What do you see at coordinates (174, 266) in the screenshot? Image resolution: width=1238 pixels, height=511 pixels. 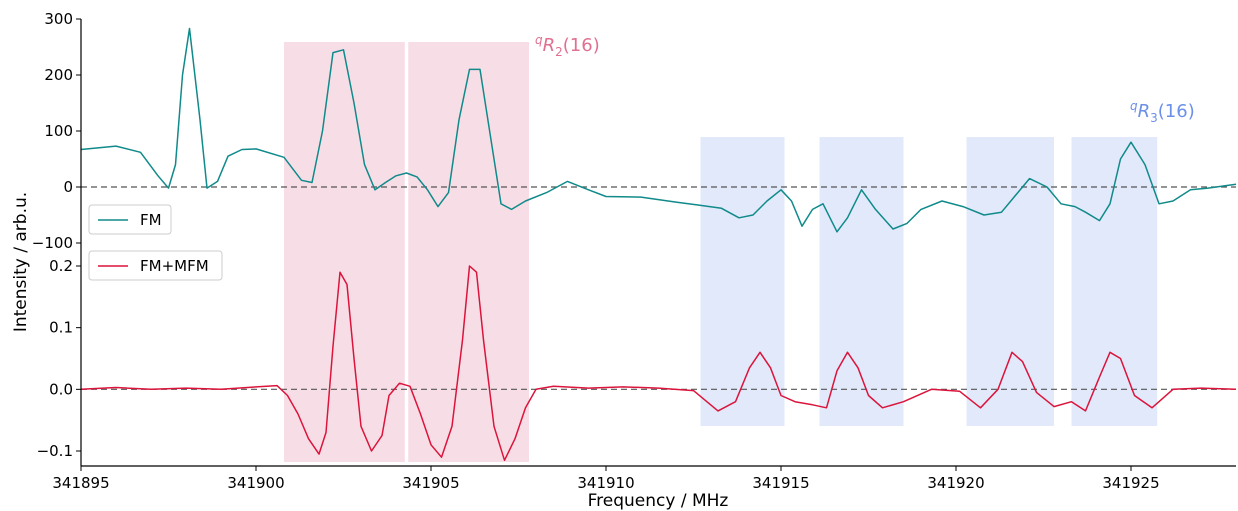 I see `legend-fm-mfm-label: FM+MFM` at bounding box center [174, 266].